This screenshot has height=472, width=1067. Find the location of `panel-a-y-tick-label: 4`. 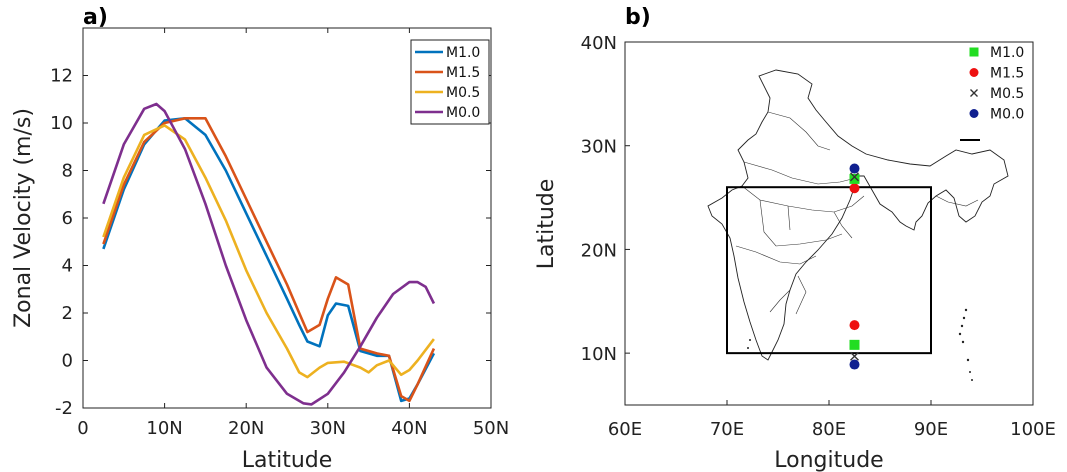

panel-a-y-tick-label: 4 is located at coordinates (67, 266).